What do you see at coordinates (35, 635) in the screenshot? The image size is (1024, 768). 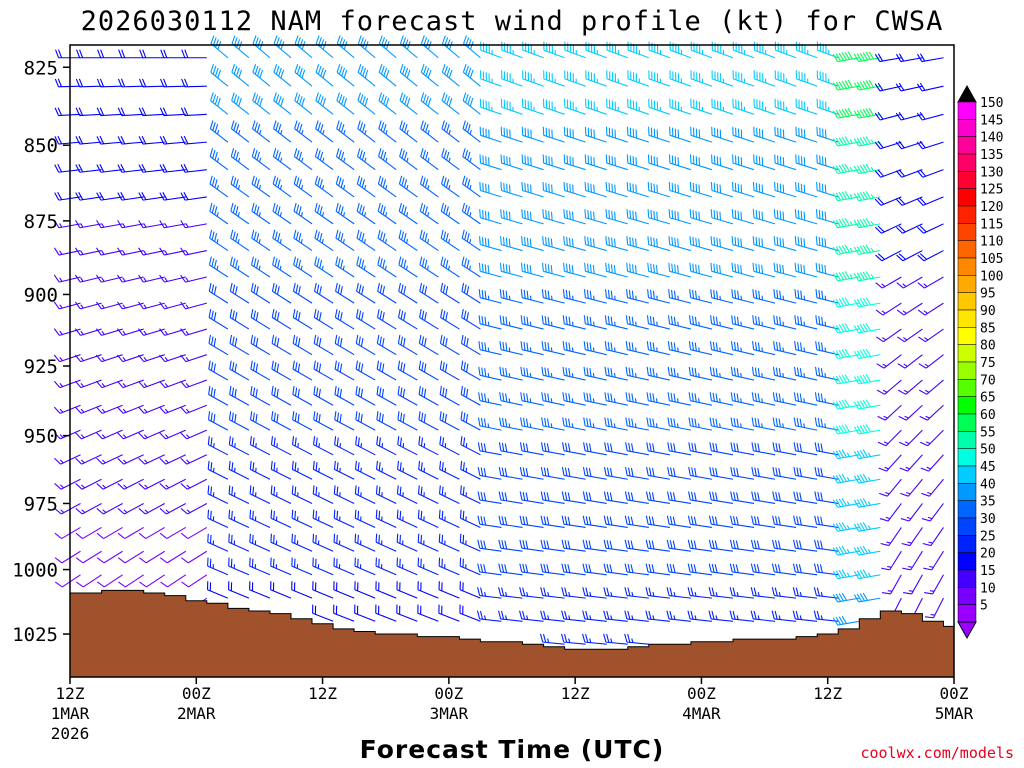 I see `y-tick-label: 1025` at bounding box center [35, 635].